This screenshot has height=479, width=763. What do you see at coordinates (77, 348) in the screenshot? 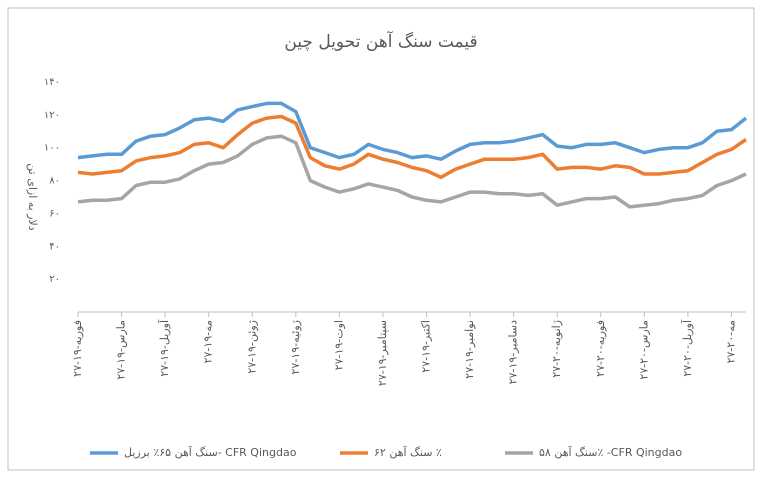
I see `x-tick-label: ۲۷-فوریه-۱۹` at bounding box center [77, 348].